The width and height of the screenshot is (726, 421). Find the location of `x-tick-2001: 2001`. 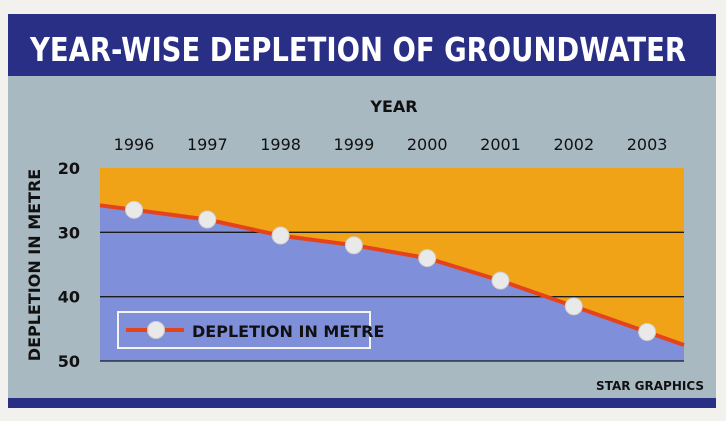

x-tick-2001: 2001 is located at coordinates (500, 144).